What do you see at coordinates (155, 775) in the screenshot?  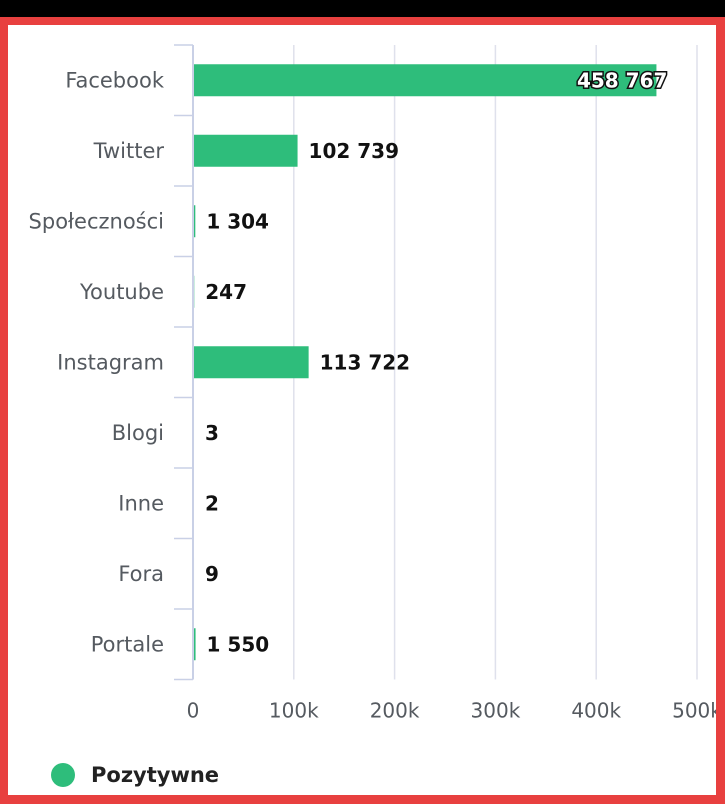 I see `legend-label: Pozytywne` at bounding box center [155, 775].